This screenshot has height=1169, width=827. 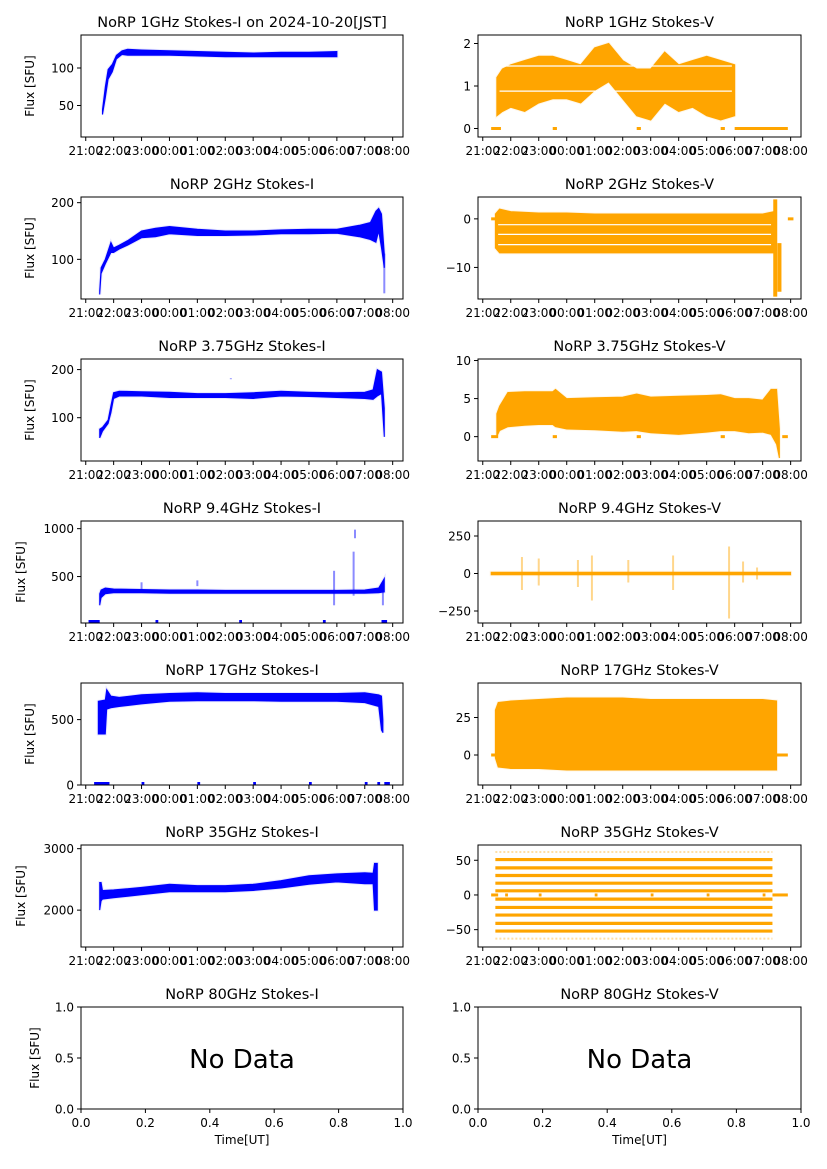 I want to click on panel-title: NoRP 1GHz Stokes-I on 2024-10-20[JST], so click(x=242, y=23).